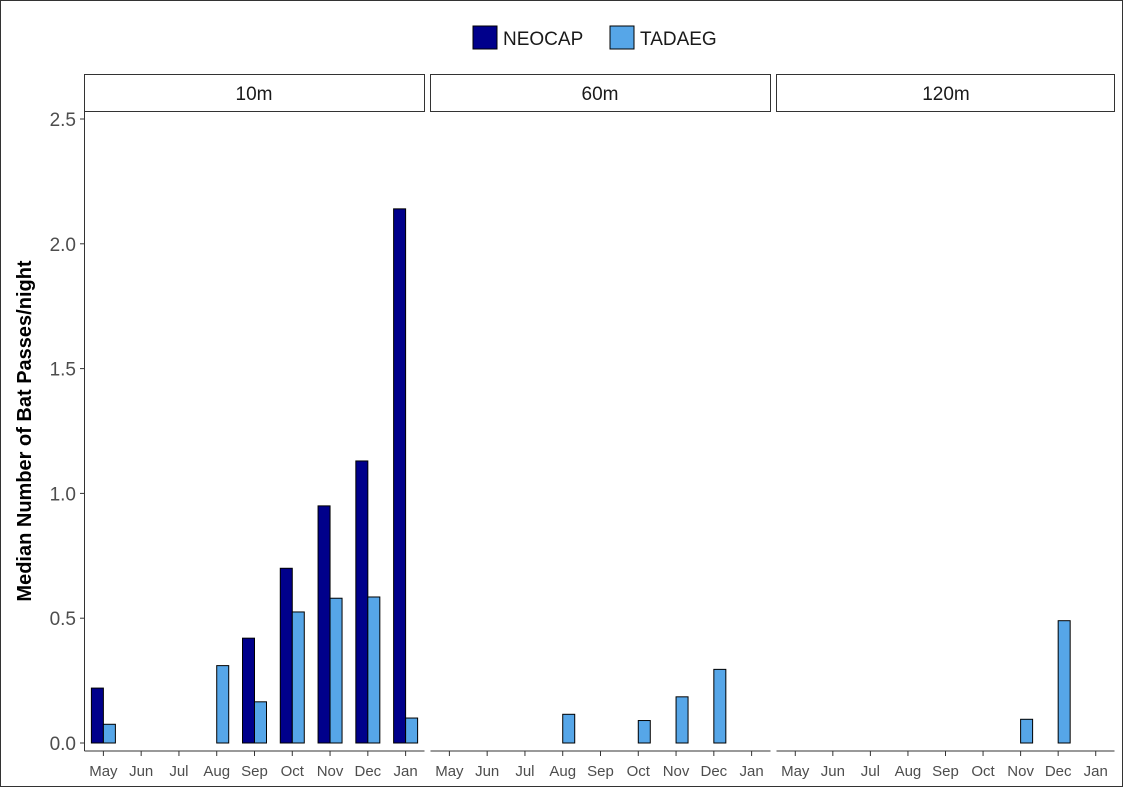  What do you see at coordinates (260, 722) in the screenshot?
I see `bar-tadaeg-sep` at bounding box center [260, 722].